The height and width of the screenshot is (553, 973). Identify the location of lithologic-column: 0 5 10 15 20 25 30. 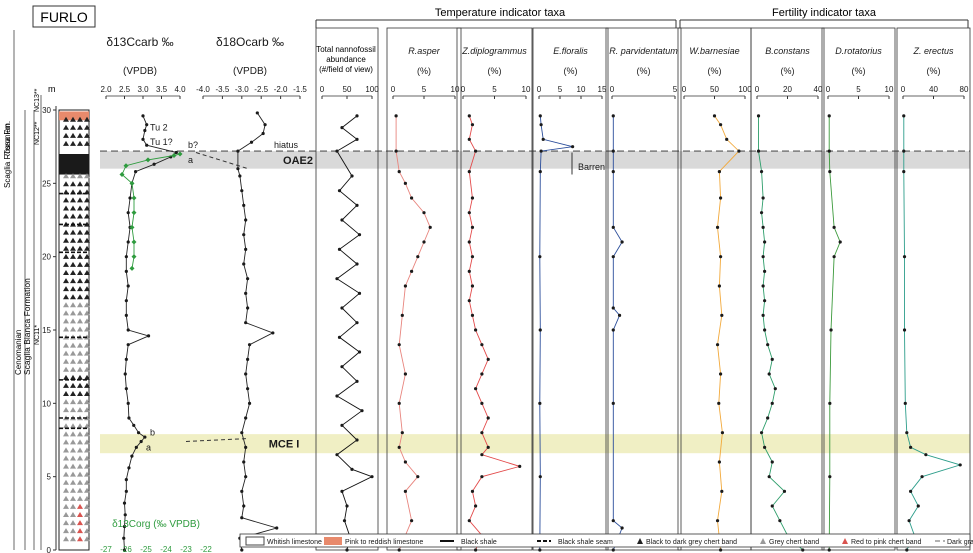
(51, 291).